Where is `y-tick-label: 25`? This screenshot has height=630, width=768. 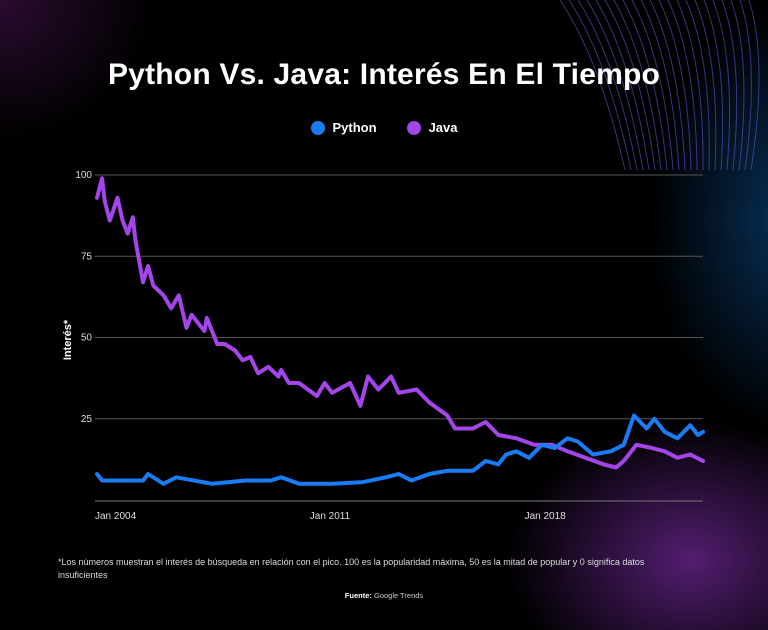
y-tick-label: 25 is located at coordinates (87, 419).